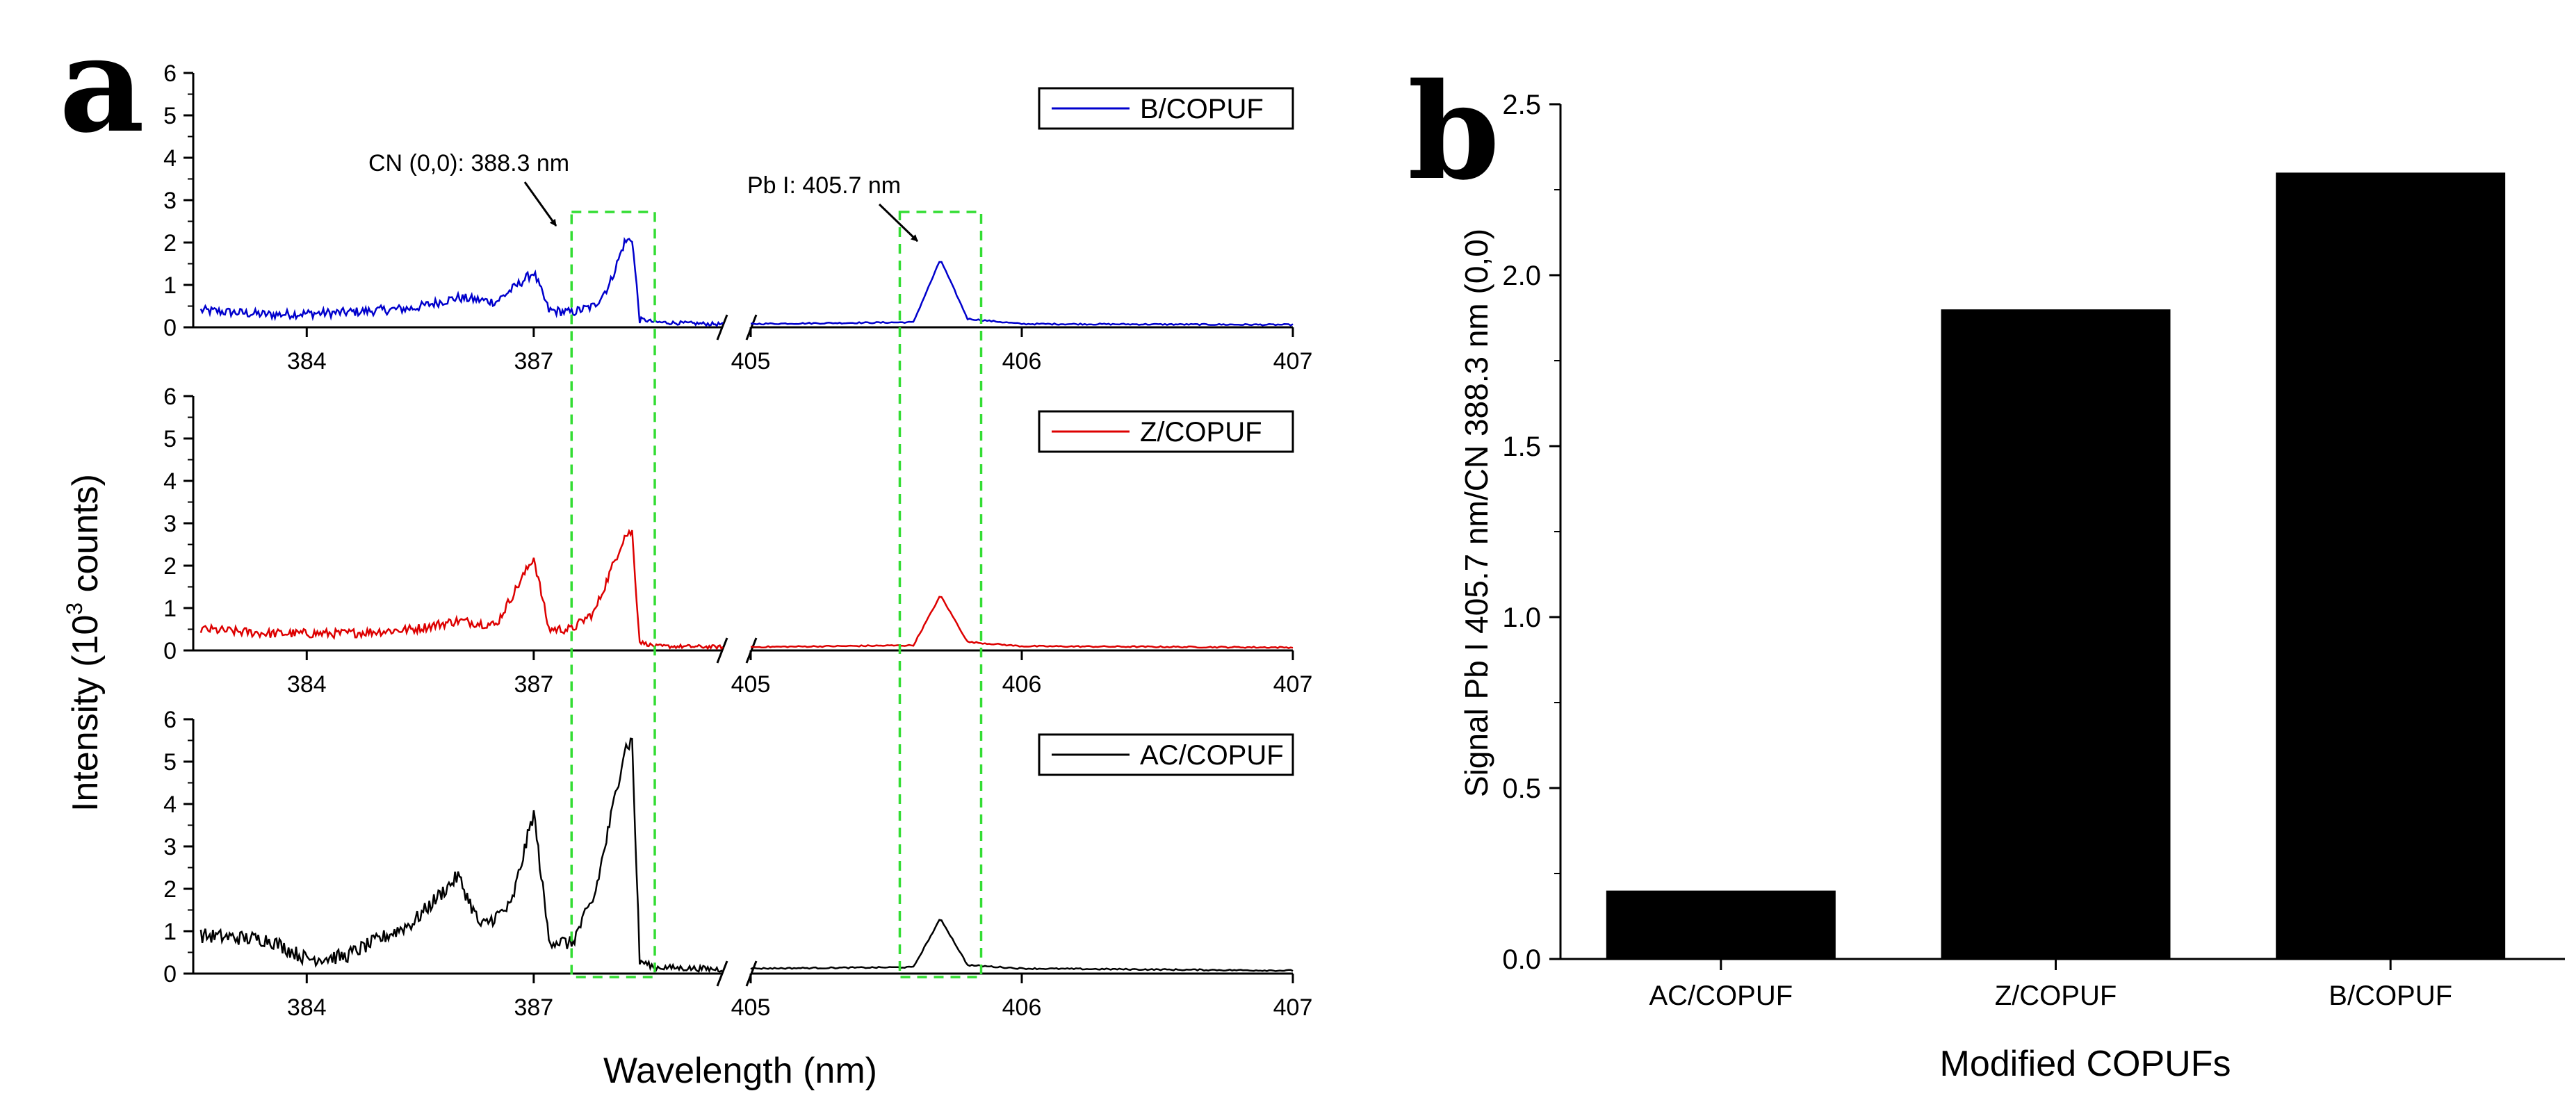 Image resolution: width=2576 pixels, height=1107 pixels. I want to click on bar-y-tick-label: 0.5, so click(1521, 788).